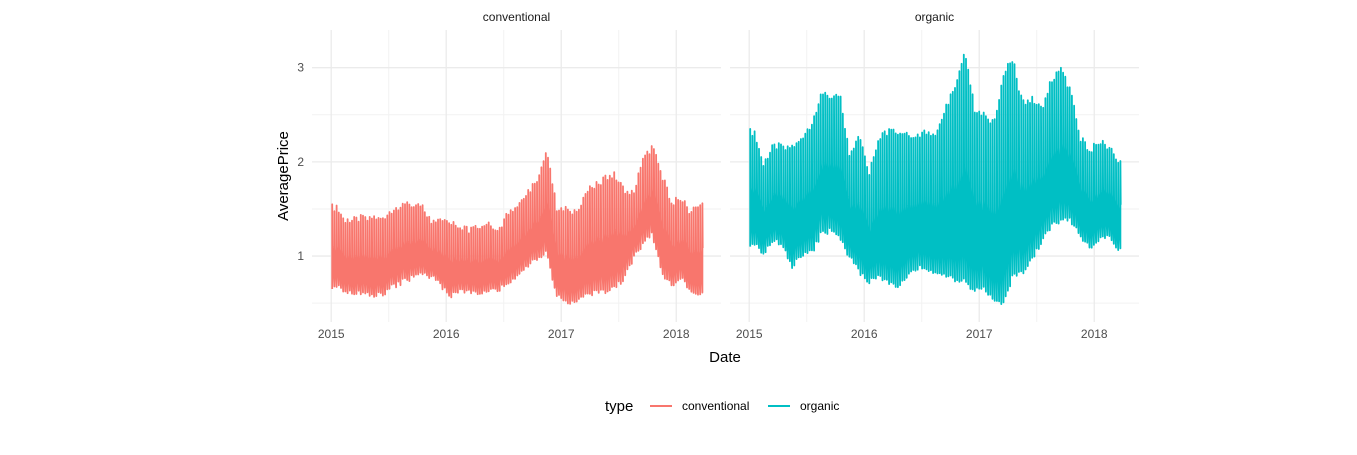 The height and width of the screenshot is (455, 1357). Describe the element at coordinates (934, 17) in the screenshot. I see `facet-label-organic: organic` at that location.